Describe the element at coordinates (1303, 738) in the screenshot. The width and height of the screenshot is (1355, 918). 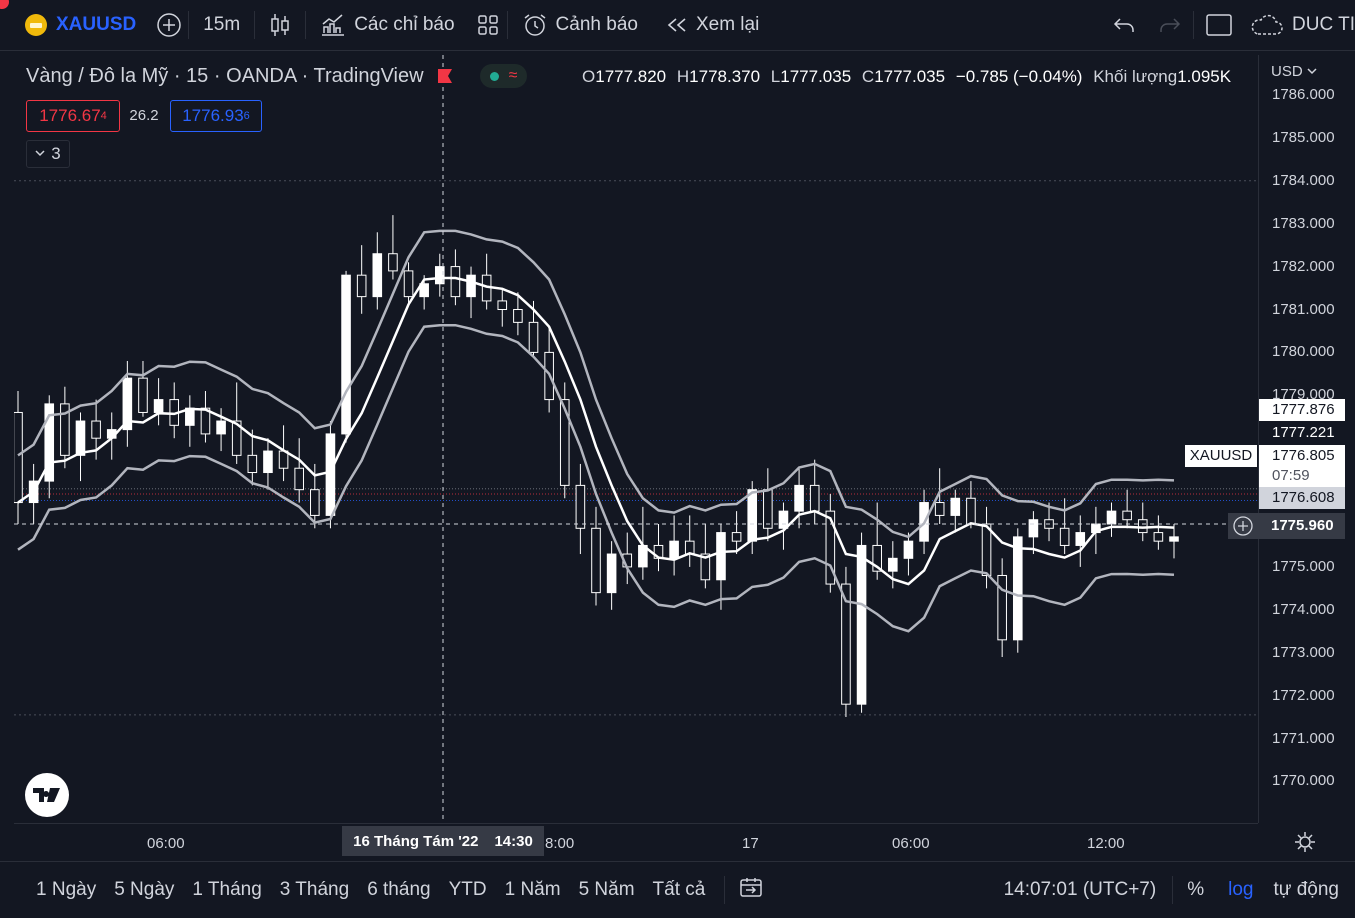
I see `price-tick: 1771.000` at that location.